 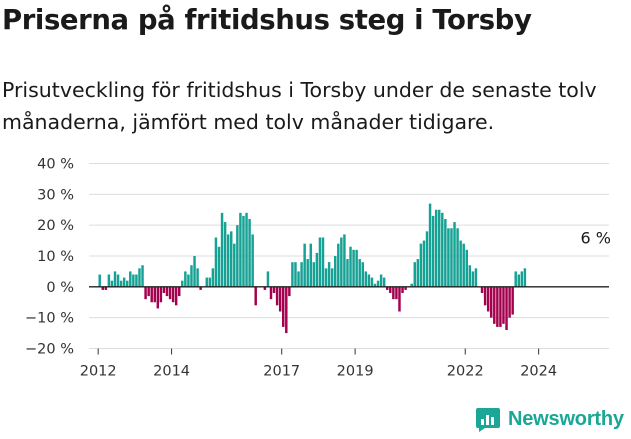 What do you see at coordinates (55, 226) in the screenshot?
I see `y-tick-label: 20 %` at bounding box center [55, 226].